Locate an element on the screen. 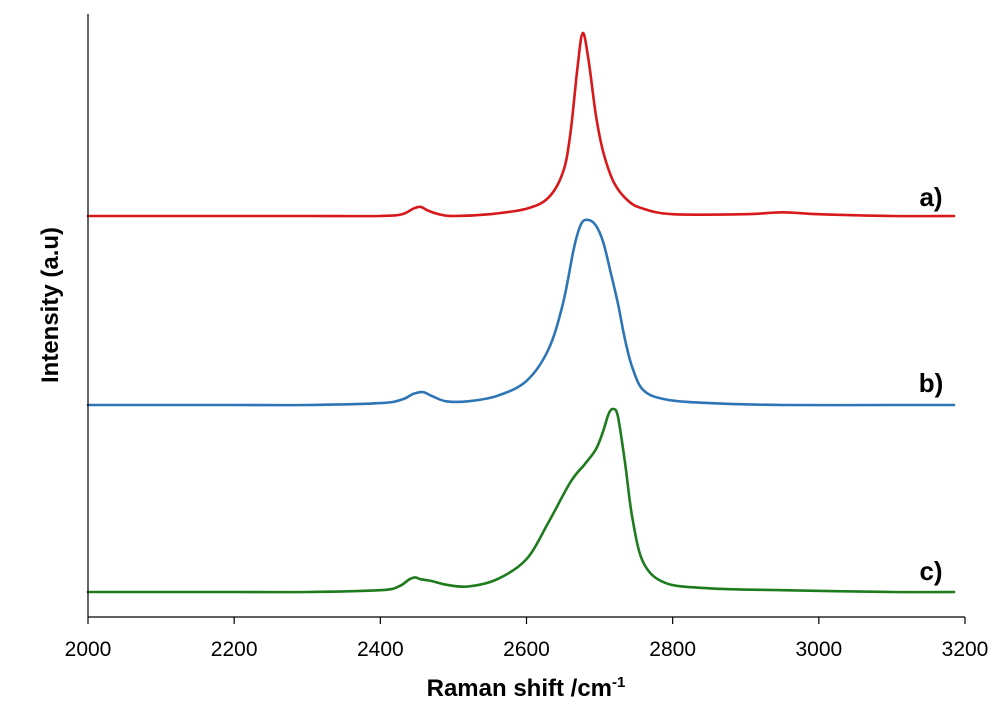 The height and width of the screenshot is (719, 1000). x-tick-label: 2800 is located at coordinates (672, 649).